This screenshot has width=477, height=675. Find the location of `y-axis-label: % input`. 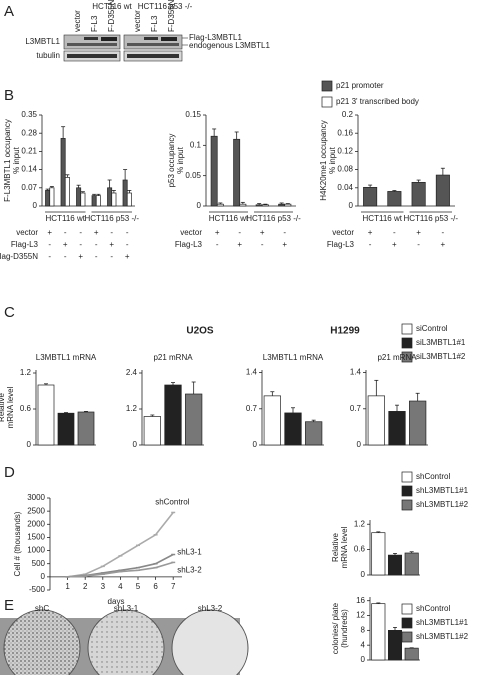

y-axis-label: % input is located at coordinates (180, 159).